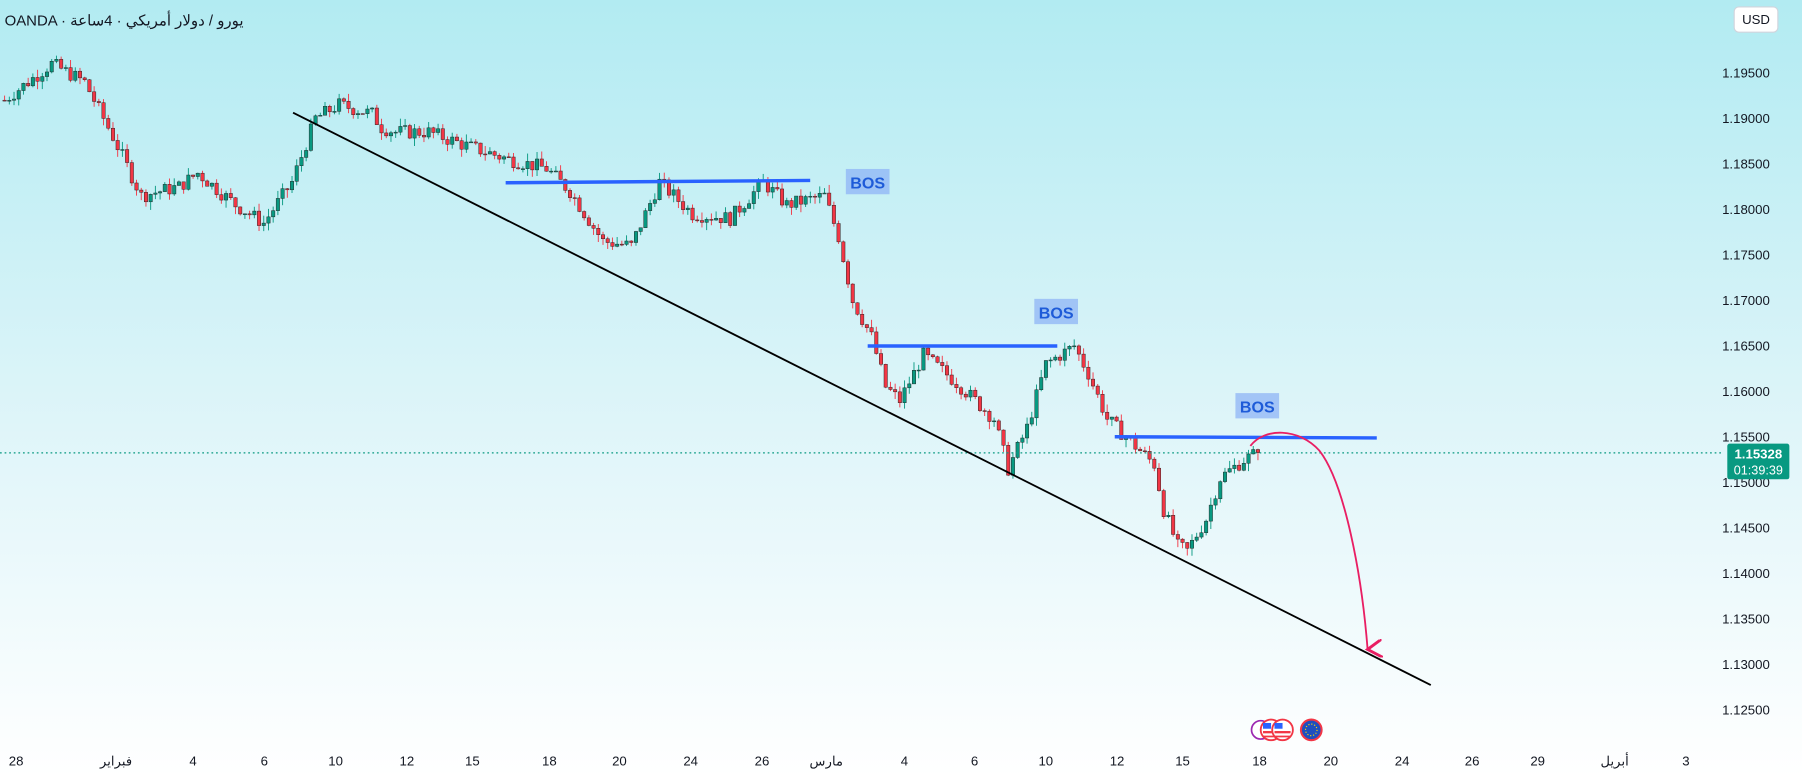 The image size is (1802, 777). I want to click on time-tick-label: 20, so click(619, 761).